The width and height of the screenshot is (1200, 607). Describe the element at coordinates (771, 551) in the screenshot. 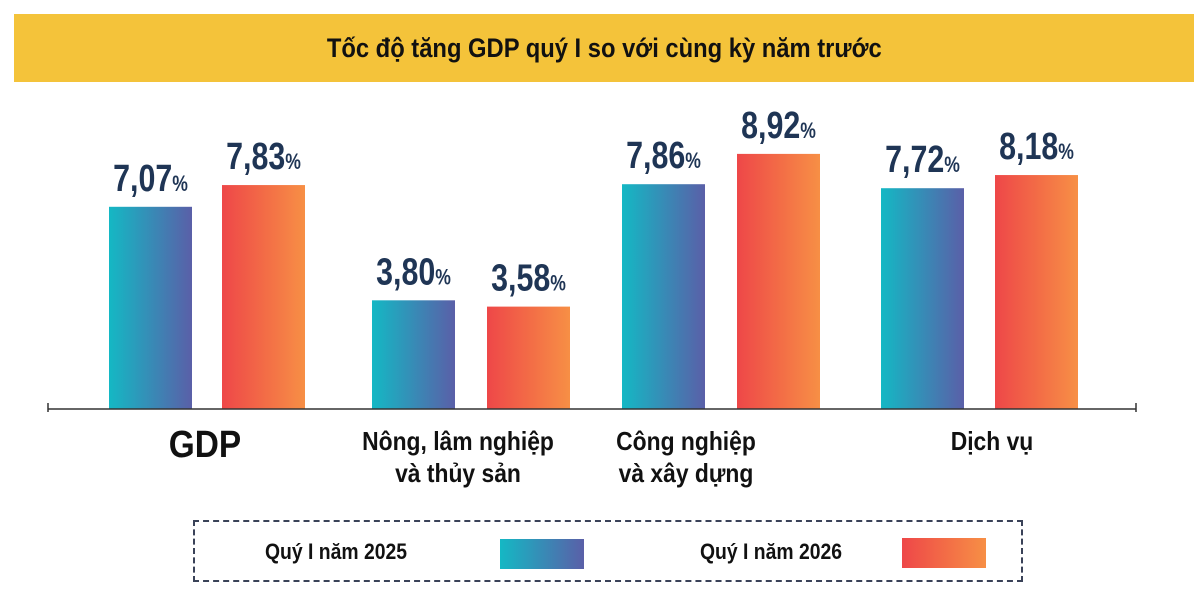

I see `legend-label-2026: Quý I năm 2026` at that location.